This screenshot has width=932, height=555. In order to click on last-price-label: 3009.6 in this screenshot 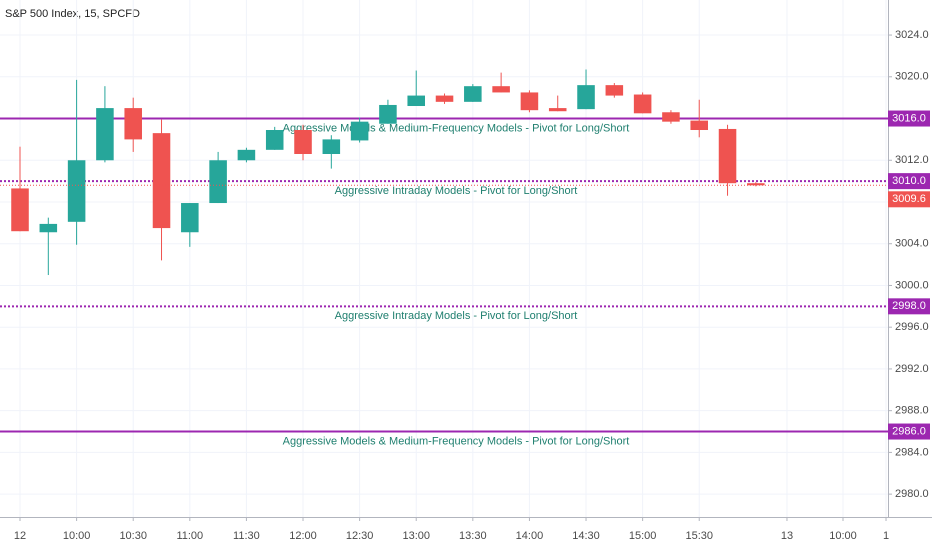, I will do `click(909, 199)`.